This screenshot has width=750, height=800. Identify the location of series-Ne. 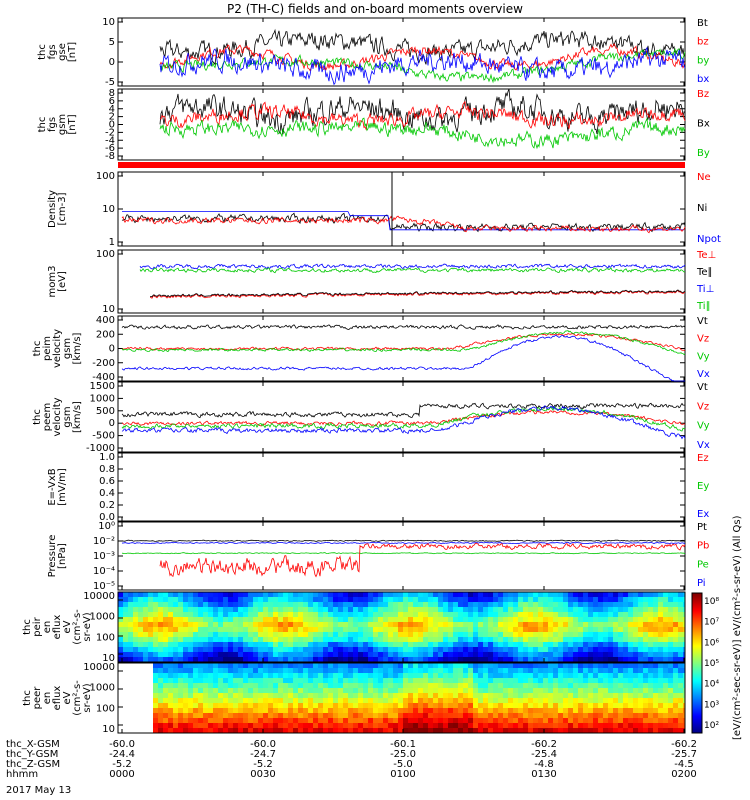
(403, 224).